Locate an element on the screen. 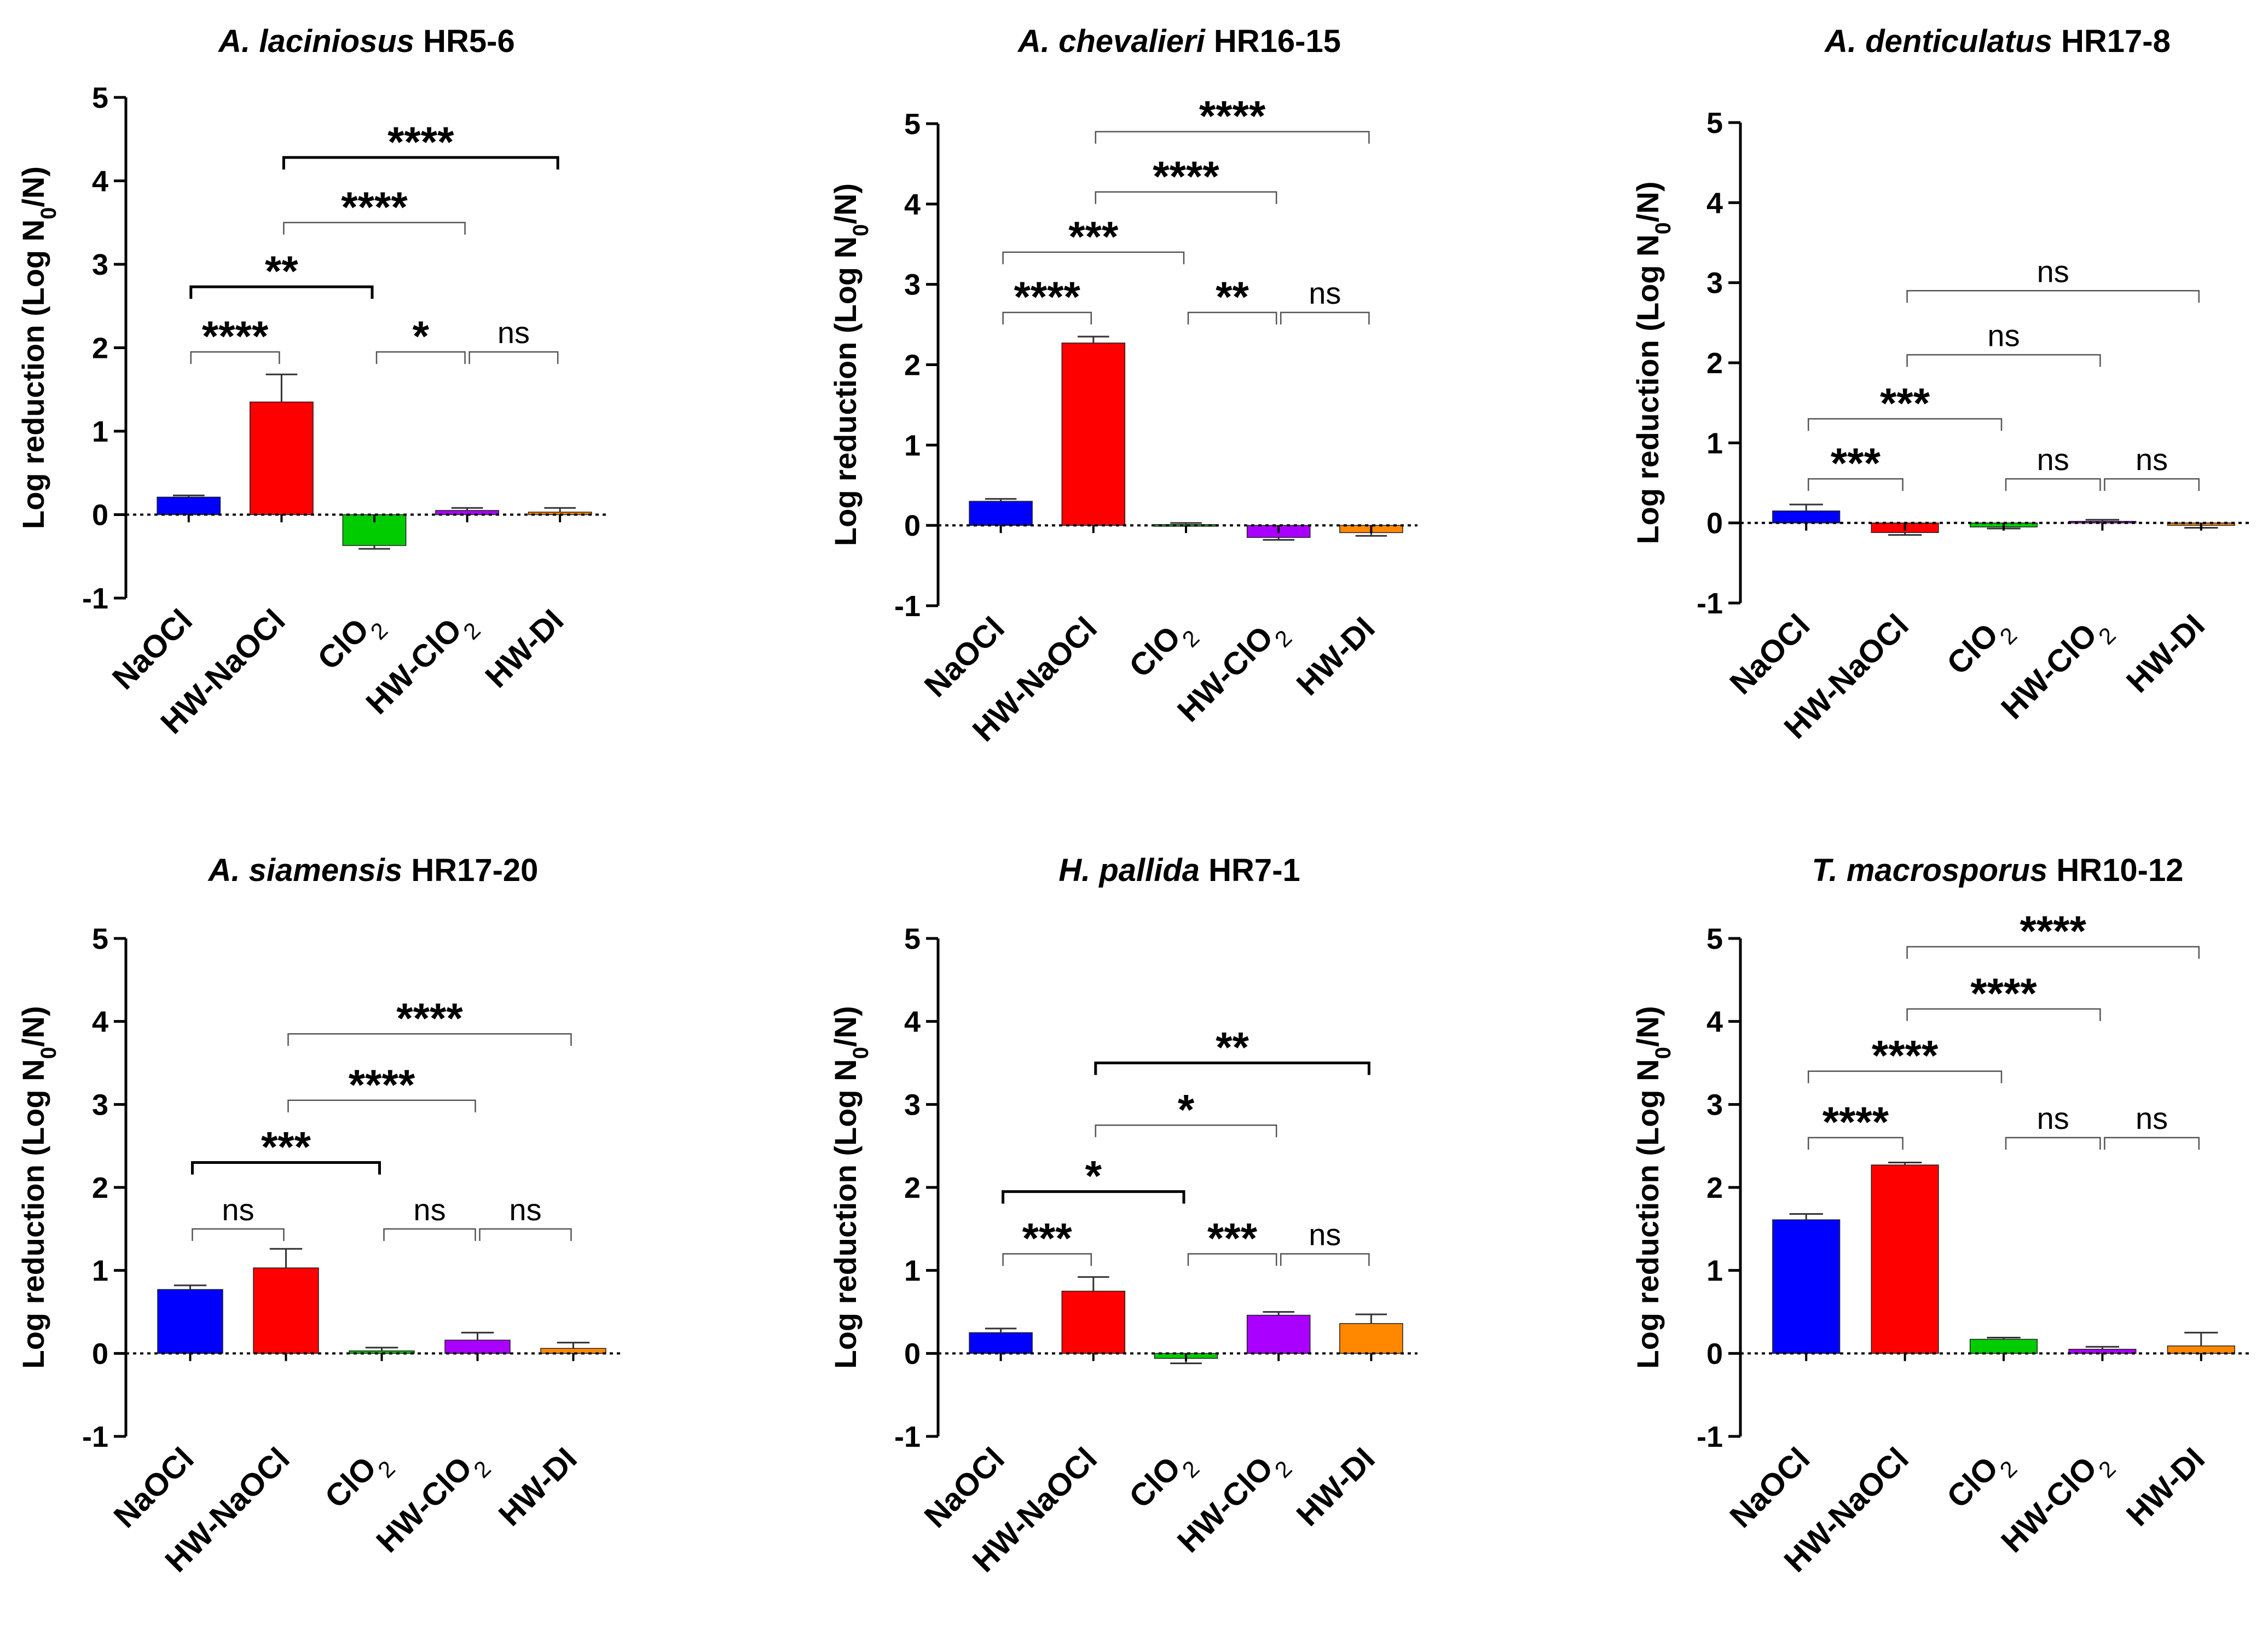  chart-title-species: A. chevalieri is located at coordinates (1111, 41).